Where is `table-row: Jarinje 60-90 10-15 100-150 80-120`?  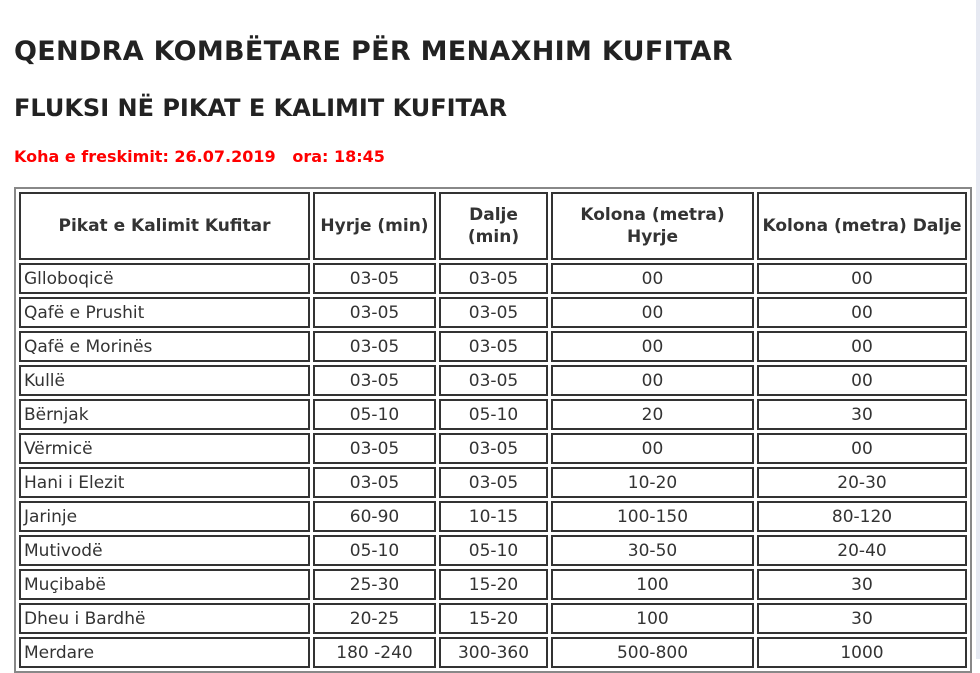 table-row: Jarinje 60-90 10-15 100-150 80-120 is located at coordinates (493, 516).